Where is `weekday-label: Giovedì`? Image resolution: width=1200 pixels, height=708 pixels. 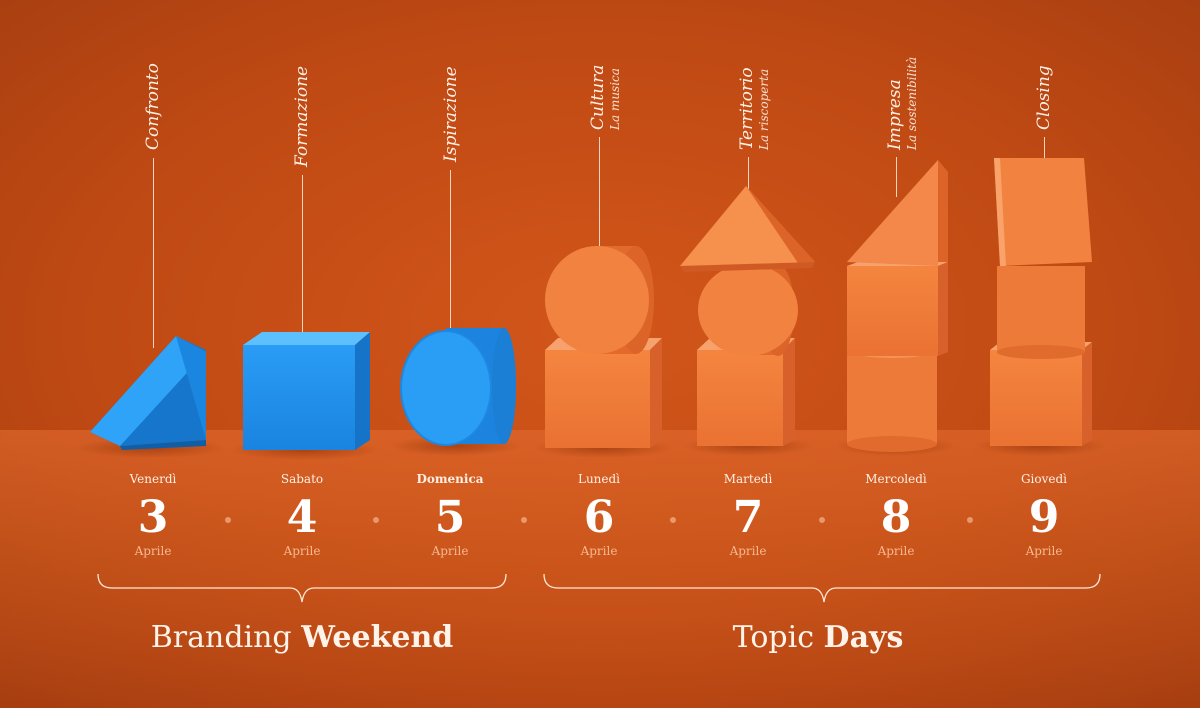
weekday-label: Giovedì is located at coordinates (1044, 479).